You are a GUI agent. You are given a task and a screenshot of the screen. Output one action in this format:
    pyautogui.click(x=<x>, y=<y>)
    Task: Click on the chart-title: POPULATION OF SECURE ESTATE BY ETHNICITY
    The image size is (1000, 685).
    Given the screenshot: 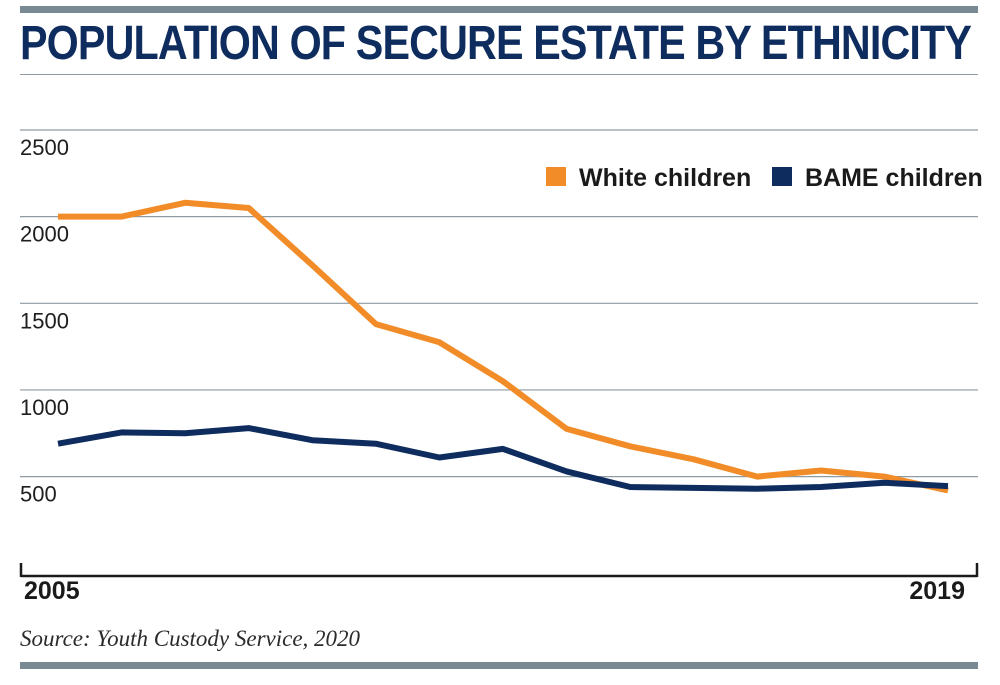 What is the action you would take?
    pyautogui.click(x=496, y=43)
    